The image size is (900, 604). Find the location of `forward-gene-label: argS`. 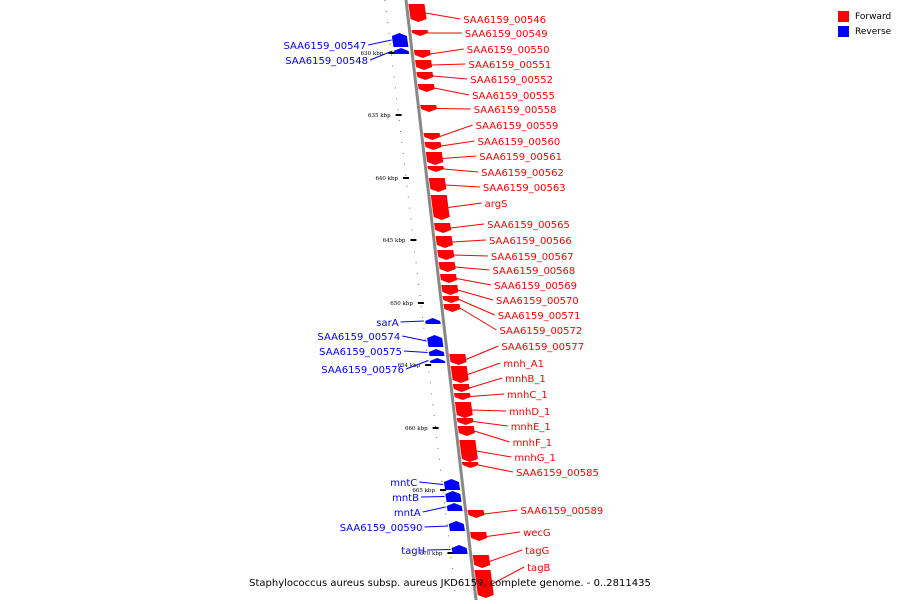

forward-gene-label: argS is located at coordinates (496, 204).